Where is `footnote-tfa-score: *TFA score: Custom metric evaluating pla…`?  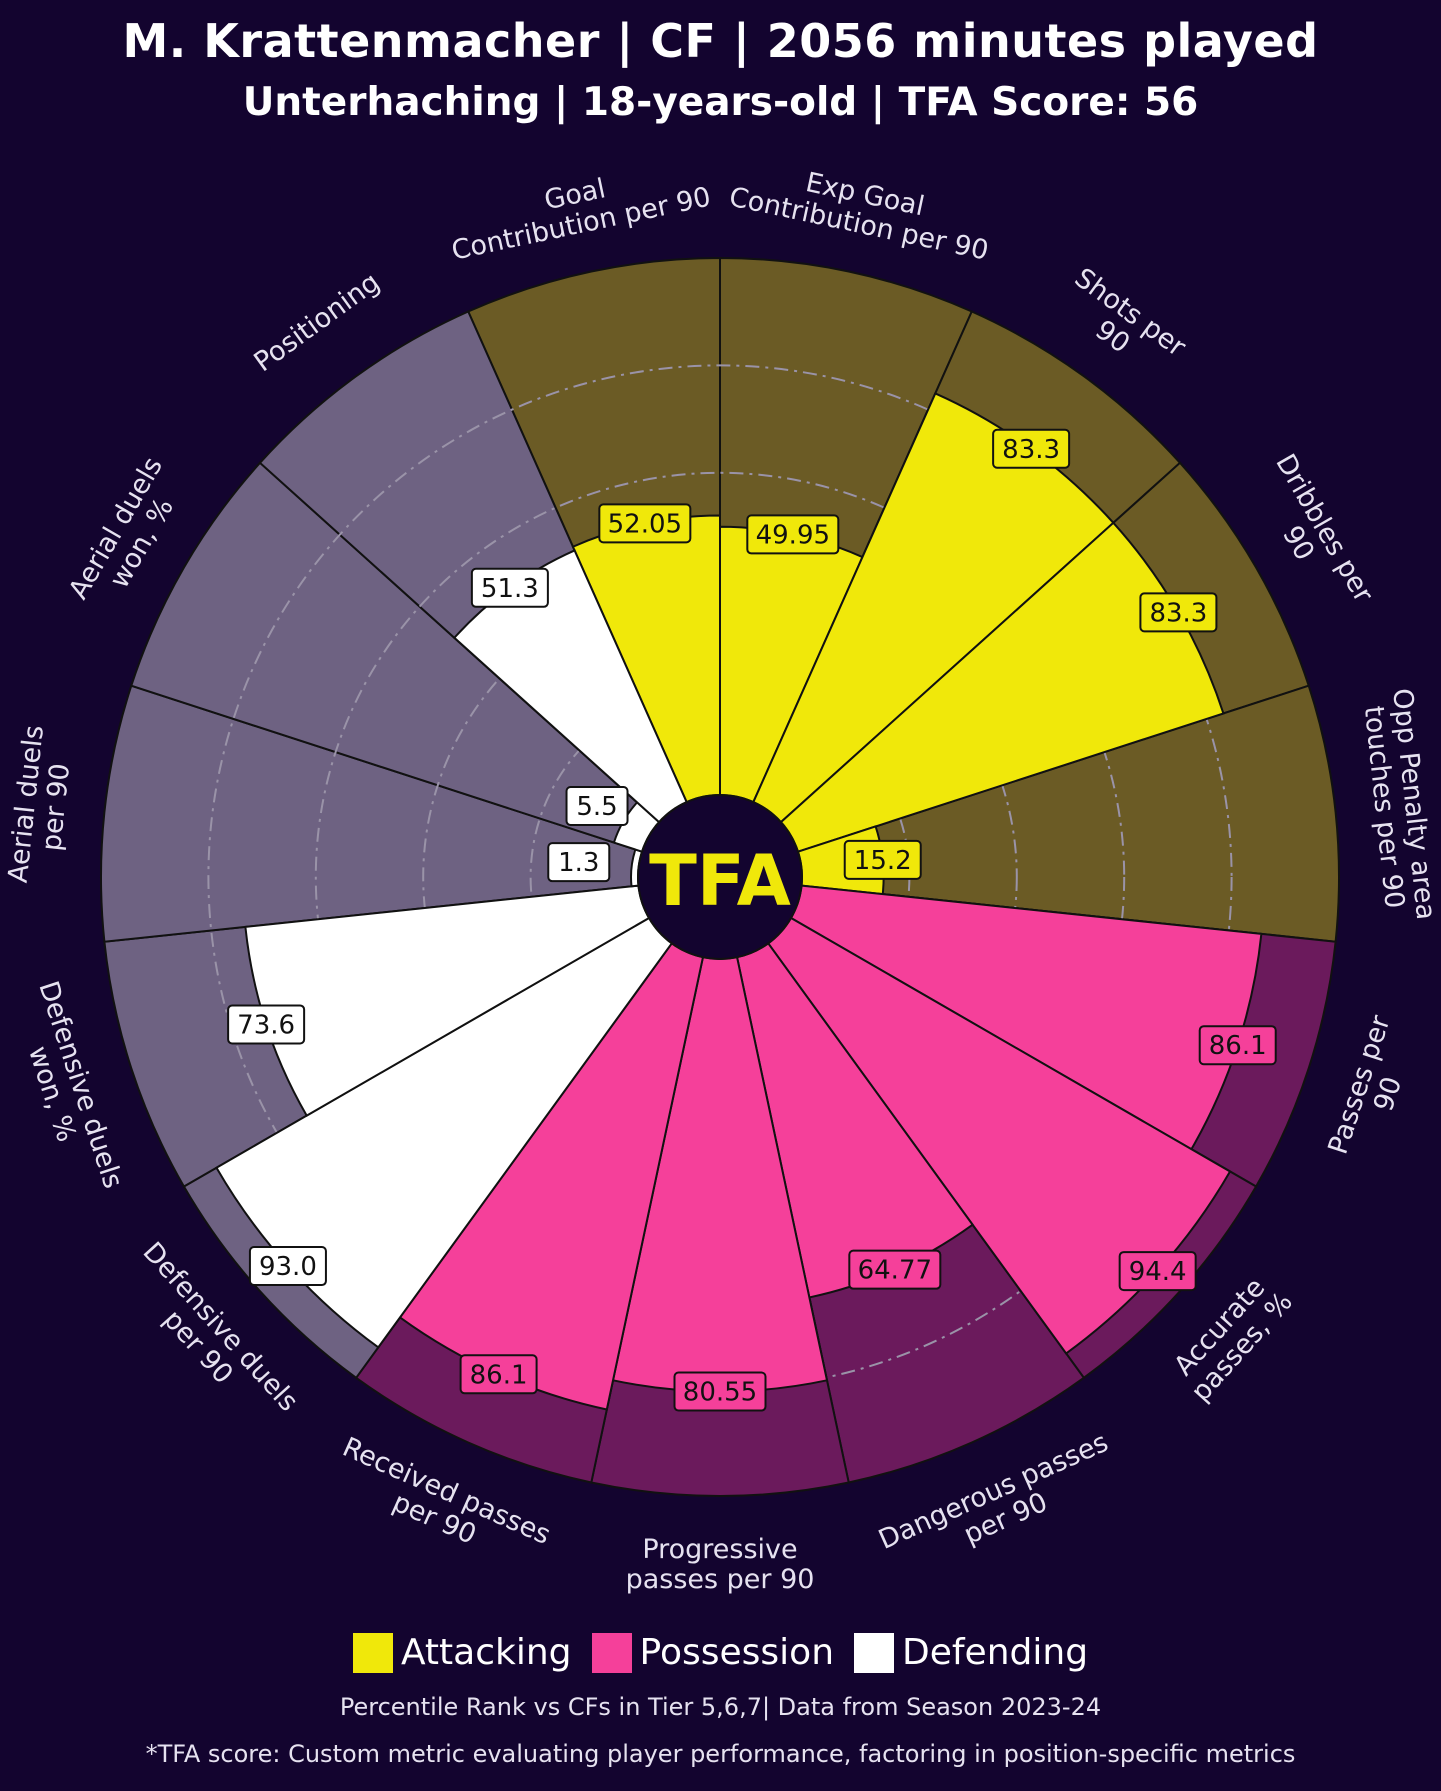
footnote-tfa-score: *TFA score: Custom metric evaluating pla… is located at coordinates (720, 1754).